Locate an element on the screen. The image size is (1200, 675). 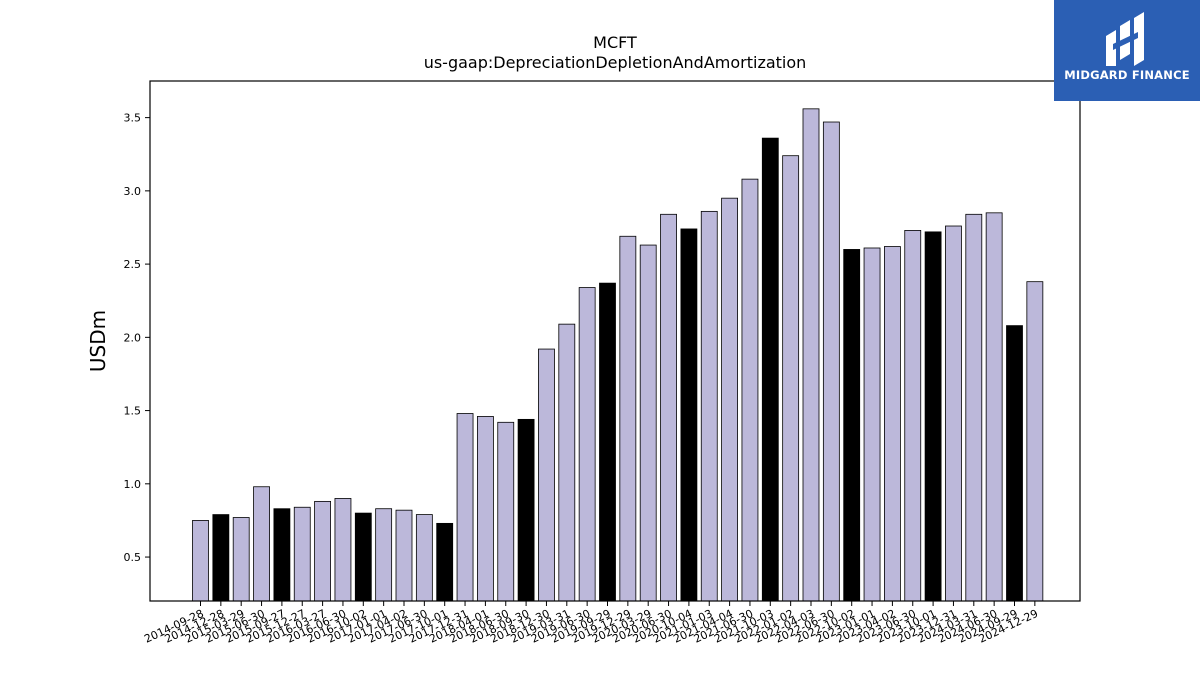
y-tick-label: 1.5 is located at coordinates (133, 411).